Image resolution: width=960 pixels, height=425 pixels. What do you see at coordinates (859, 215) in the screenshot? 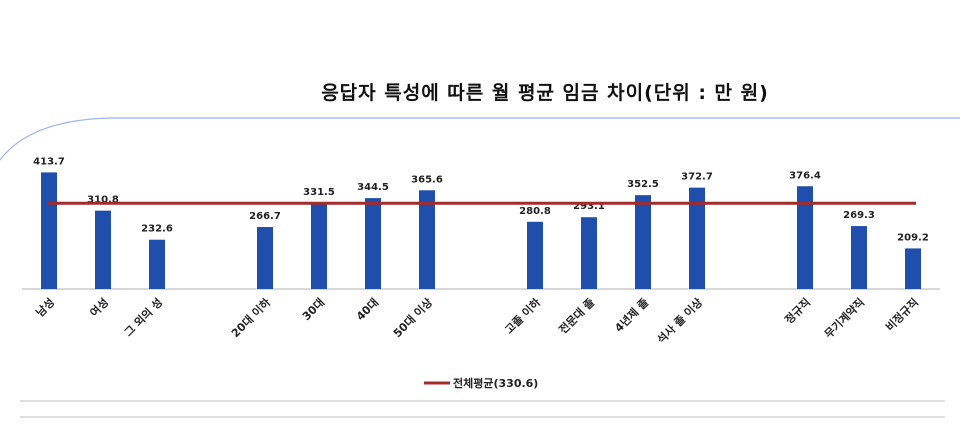
I see `data-label: 269.3` at bounding box center [859, 215].